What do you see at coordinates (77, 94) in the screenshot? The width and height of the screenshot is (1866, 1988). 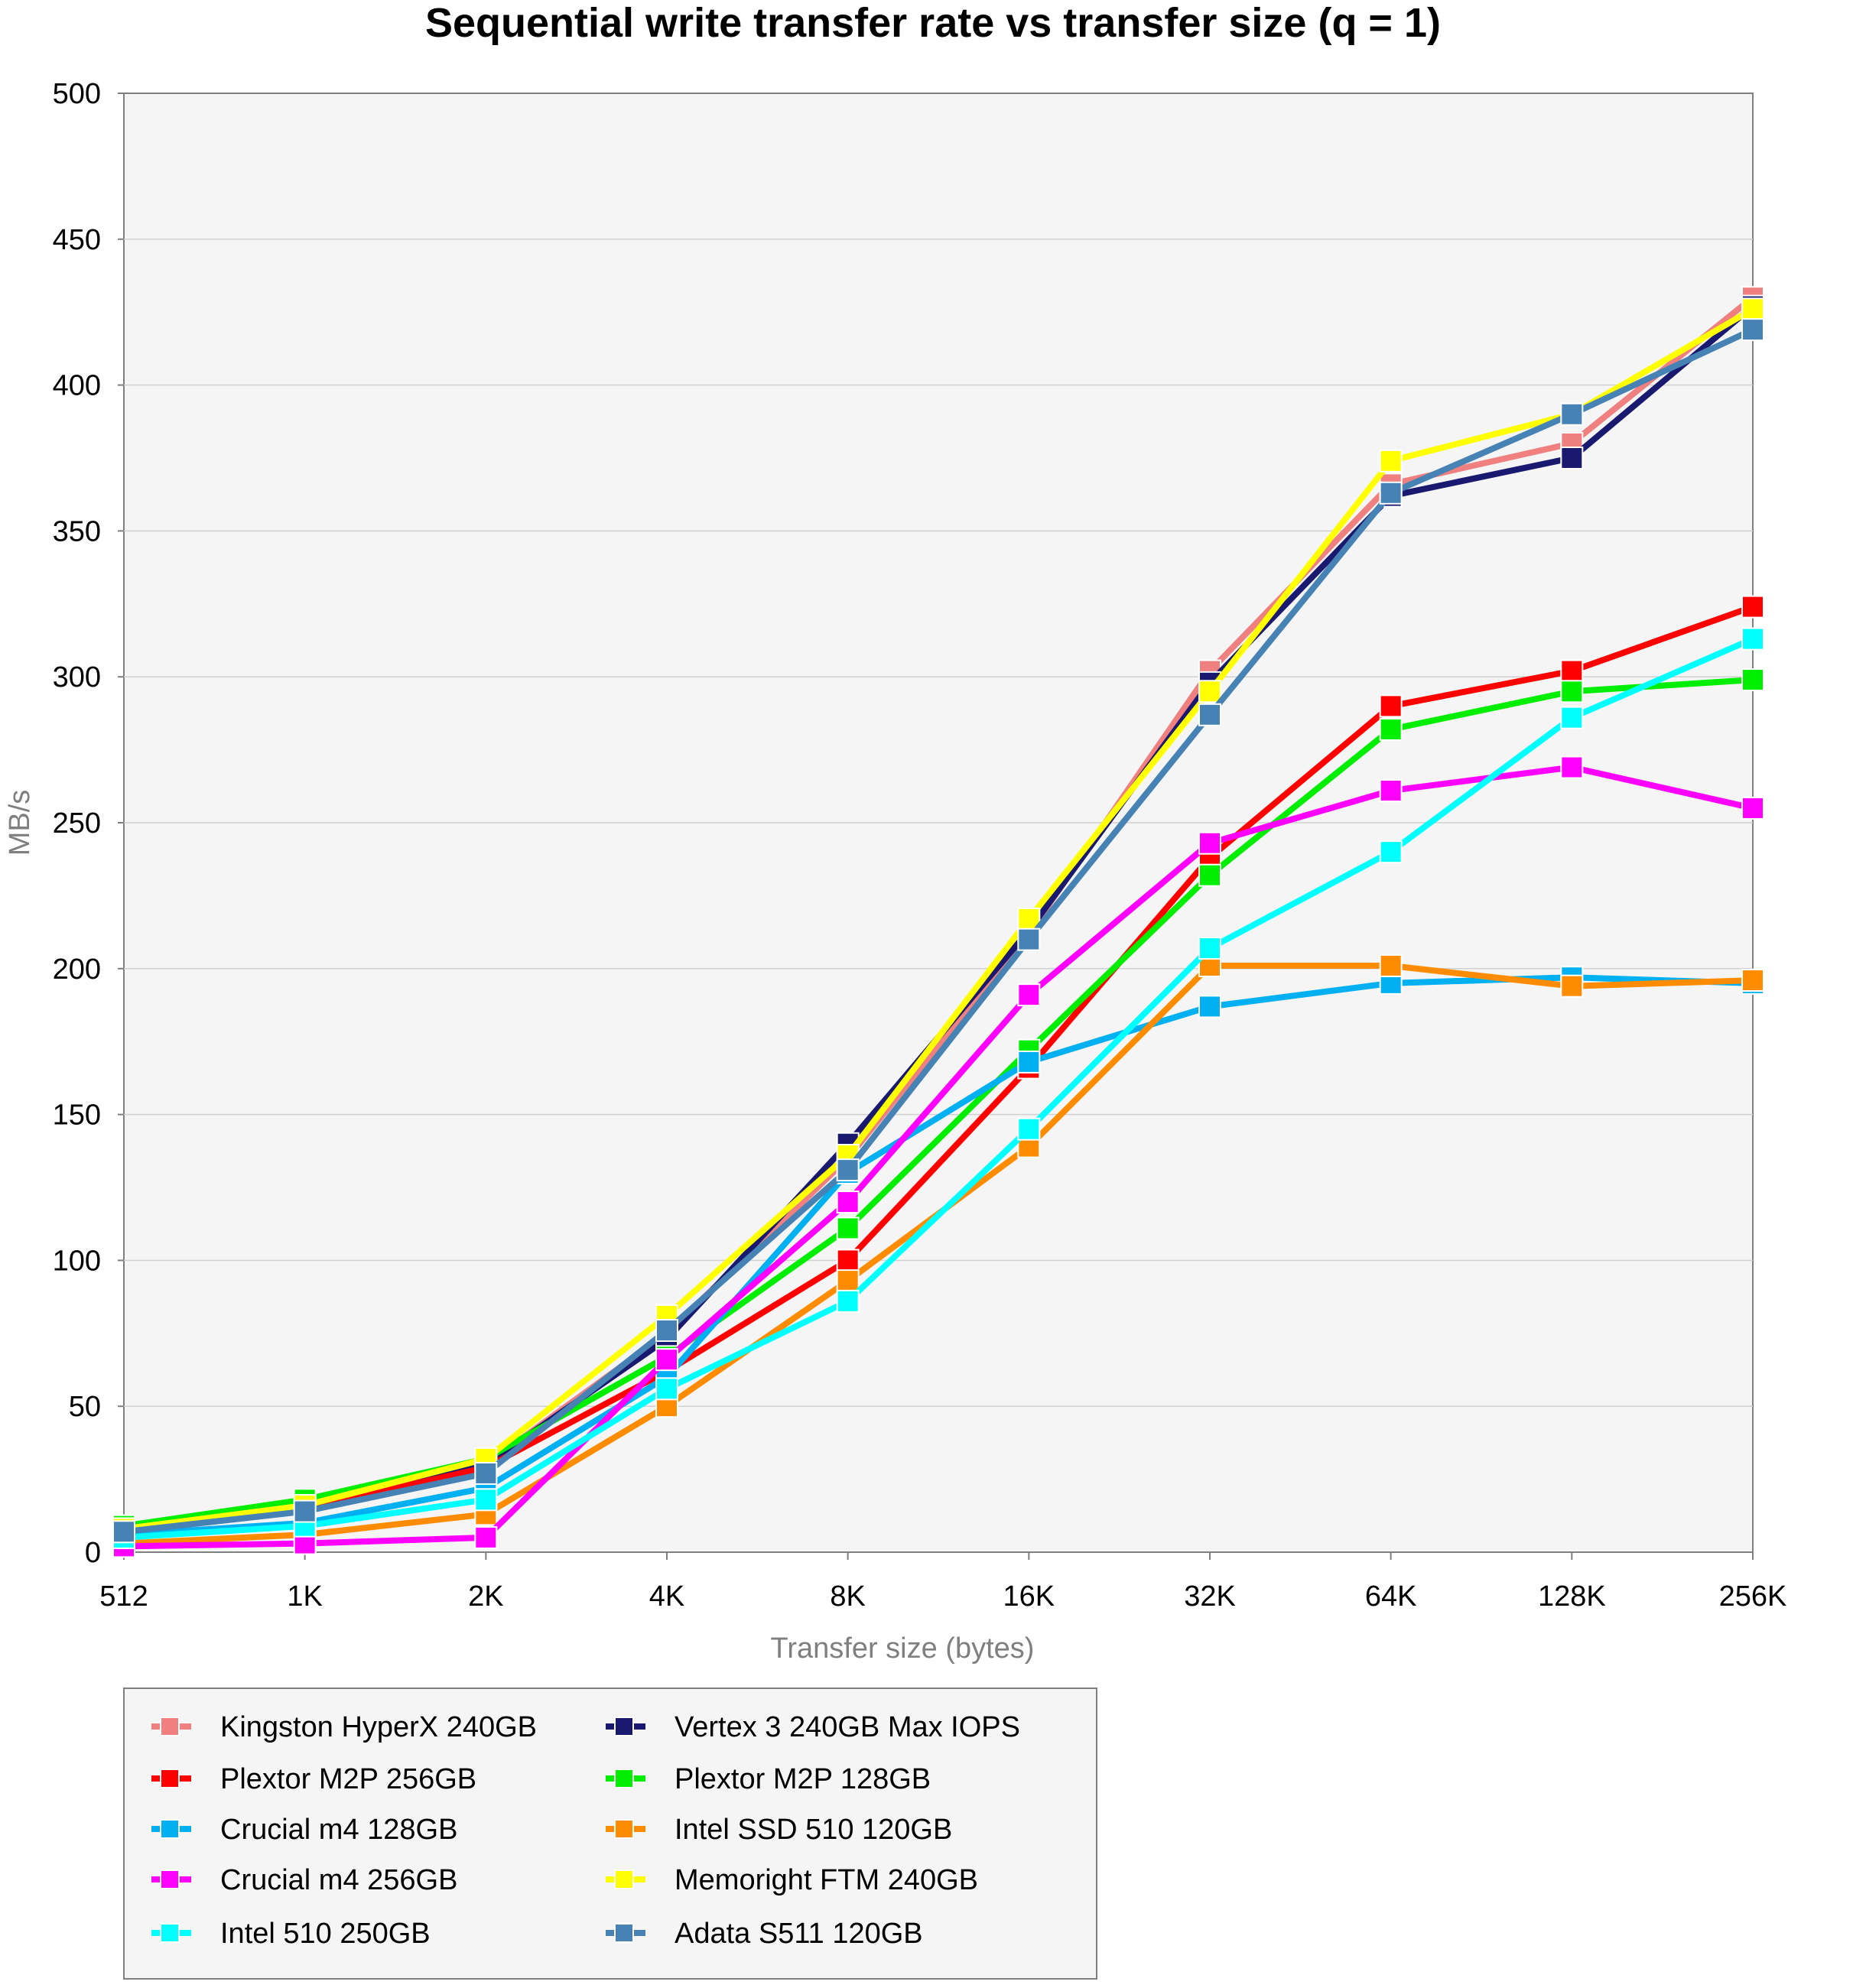 I see `y-tick-label: 500` at bounding box center [77, 94].